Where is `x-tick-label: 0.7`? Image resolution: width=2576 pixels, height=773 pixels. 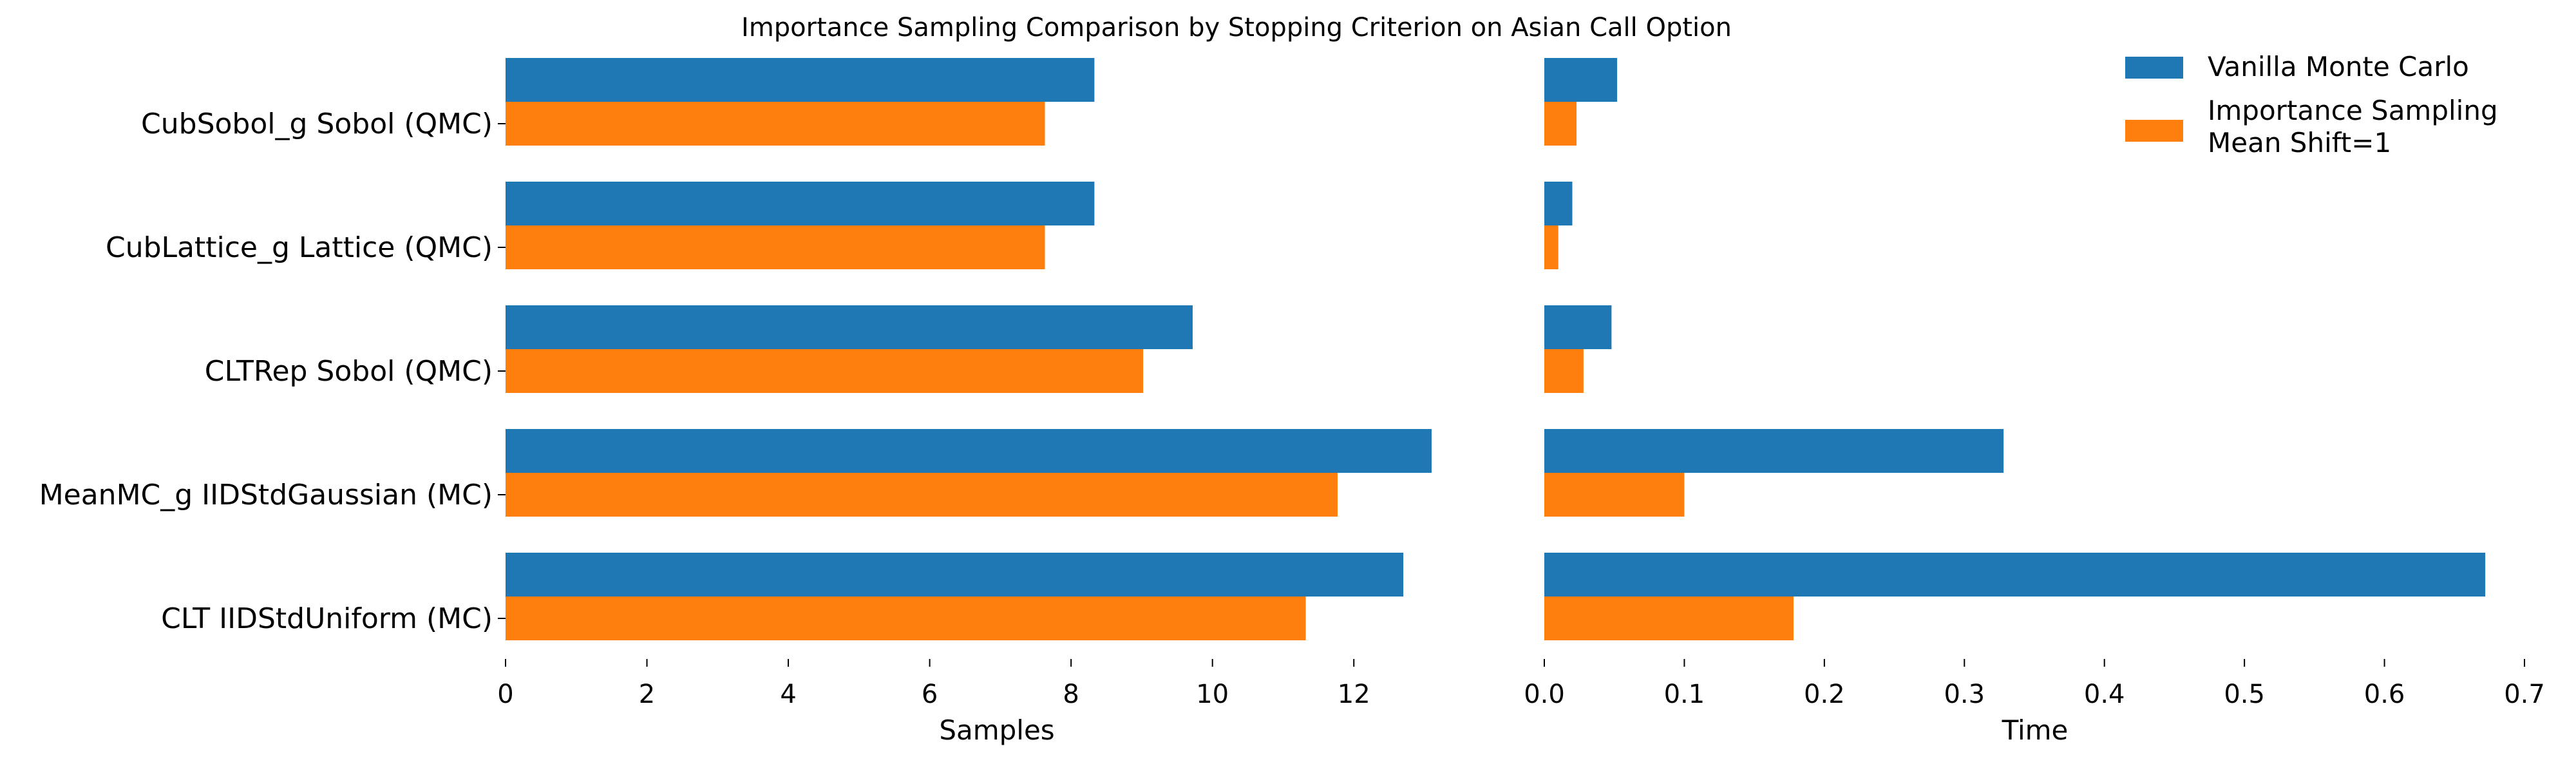 x-tick-label: 0.7 is located at coordinates (2524, 694).